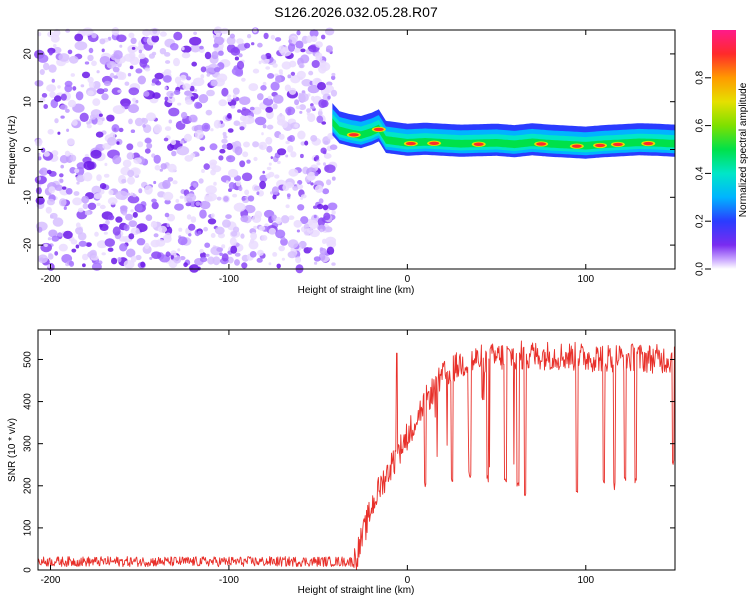 Image resolution: width=750 pixels, height=600 pixels. I want to click on x-tick-label: 100, so click(585, 580).